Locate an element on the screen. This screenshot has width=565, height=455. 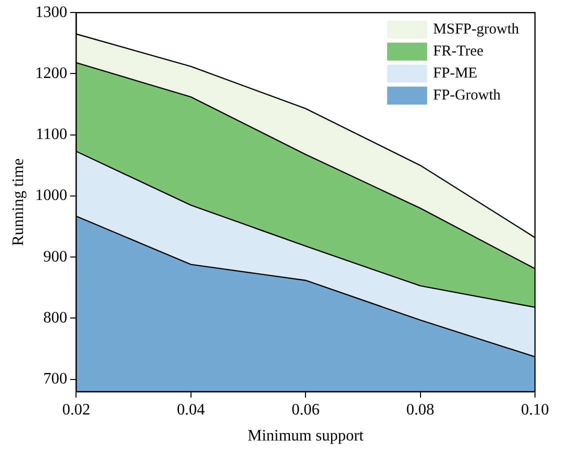
x-tick-label: 0.06 is located at coordinates (306, 409).